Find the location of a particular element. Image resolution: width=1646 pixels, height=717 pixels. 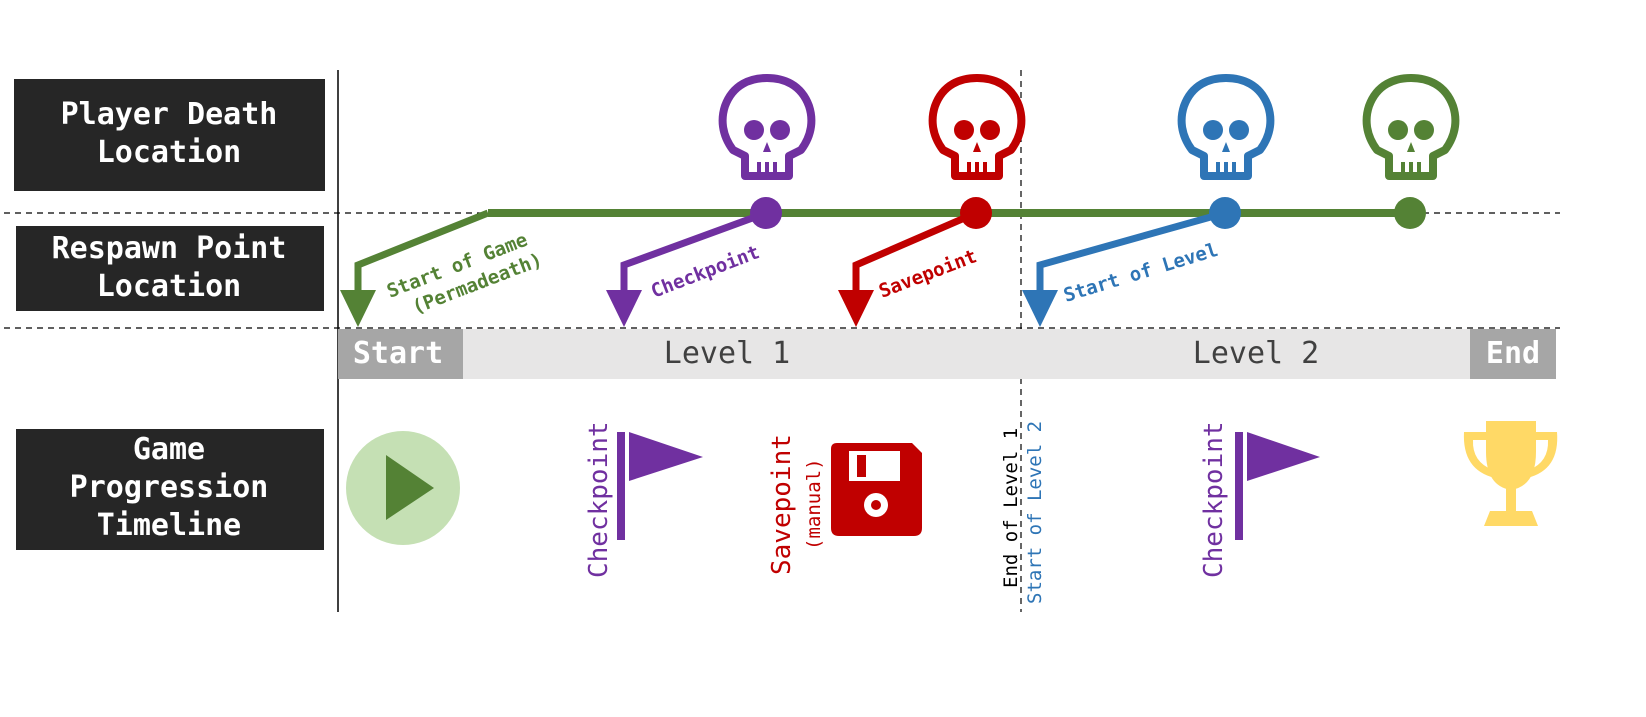

timeline-end-label: End is located at coordinates (1513, 353).